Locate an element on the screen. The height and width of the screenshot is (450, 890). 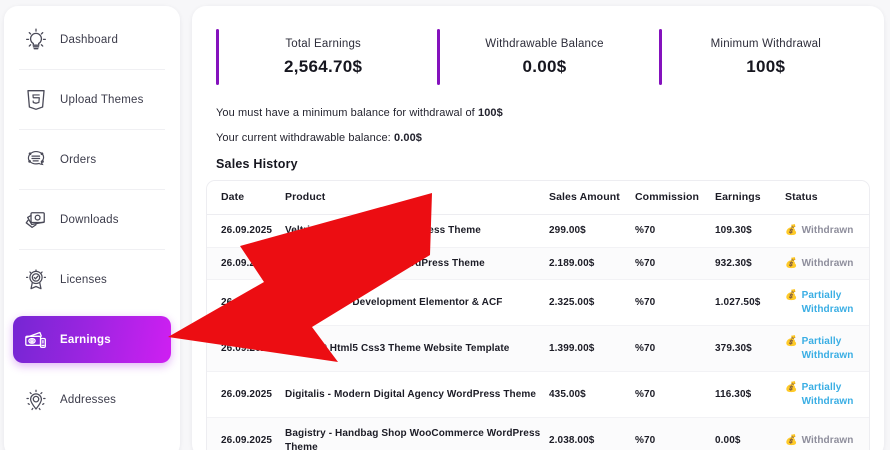
sidebar-item-downloads: Downloads is located at coordinates (92, 216).